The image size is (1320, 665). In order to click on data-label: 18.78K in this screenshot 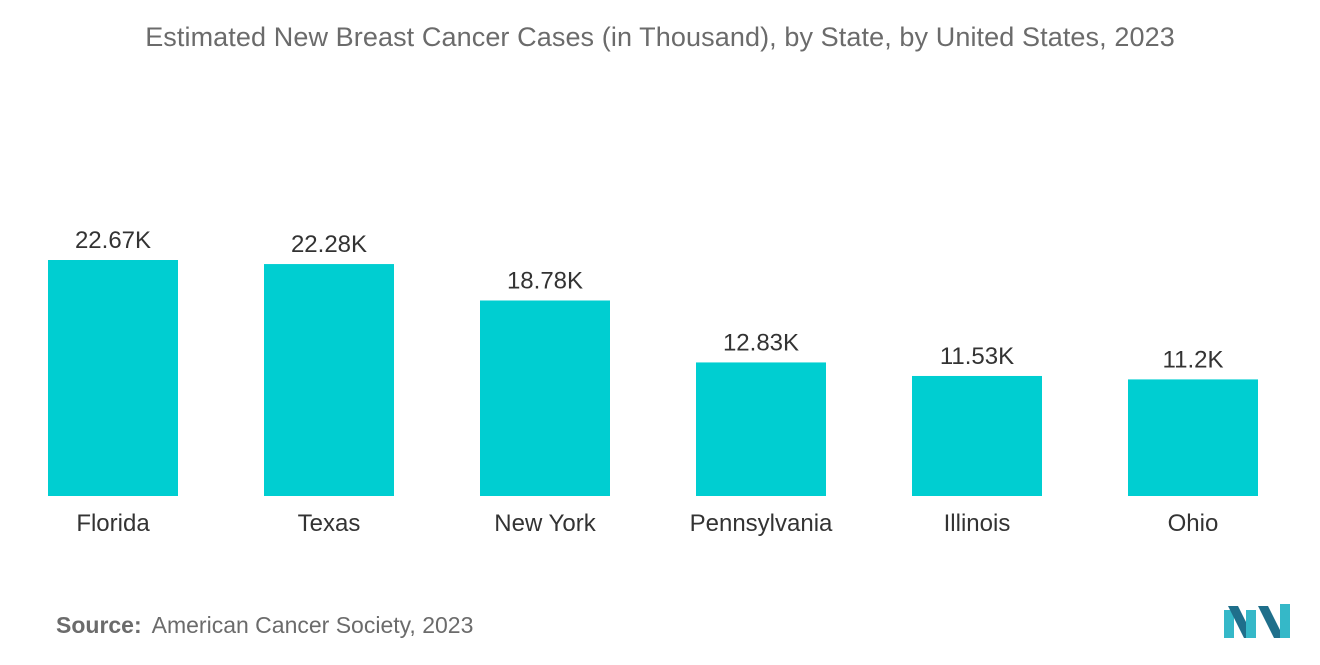, I will do `click(545, 280)`.